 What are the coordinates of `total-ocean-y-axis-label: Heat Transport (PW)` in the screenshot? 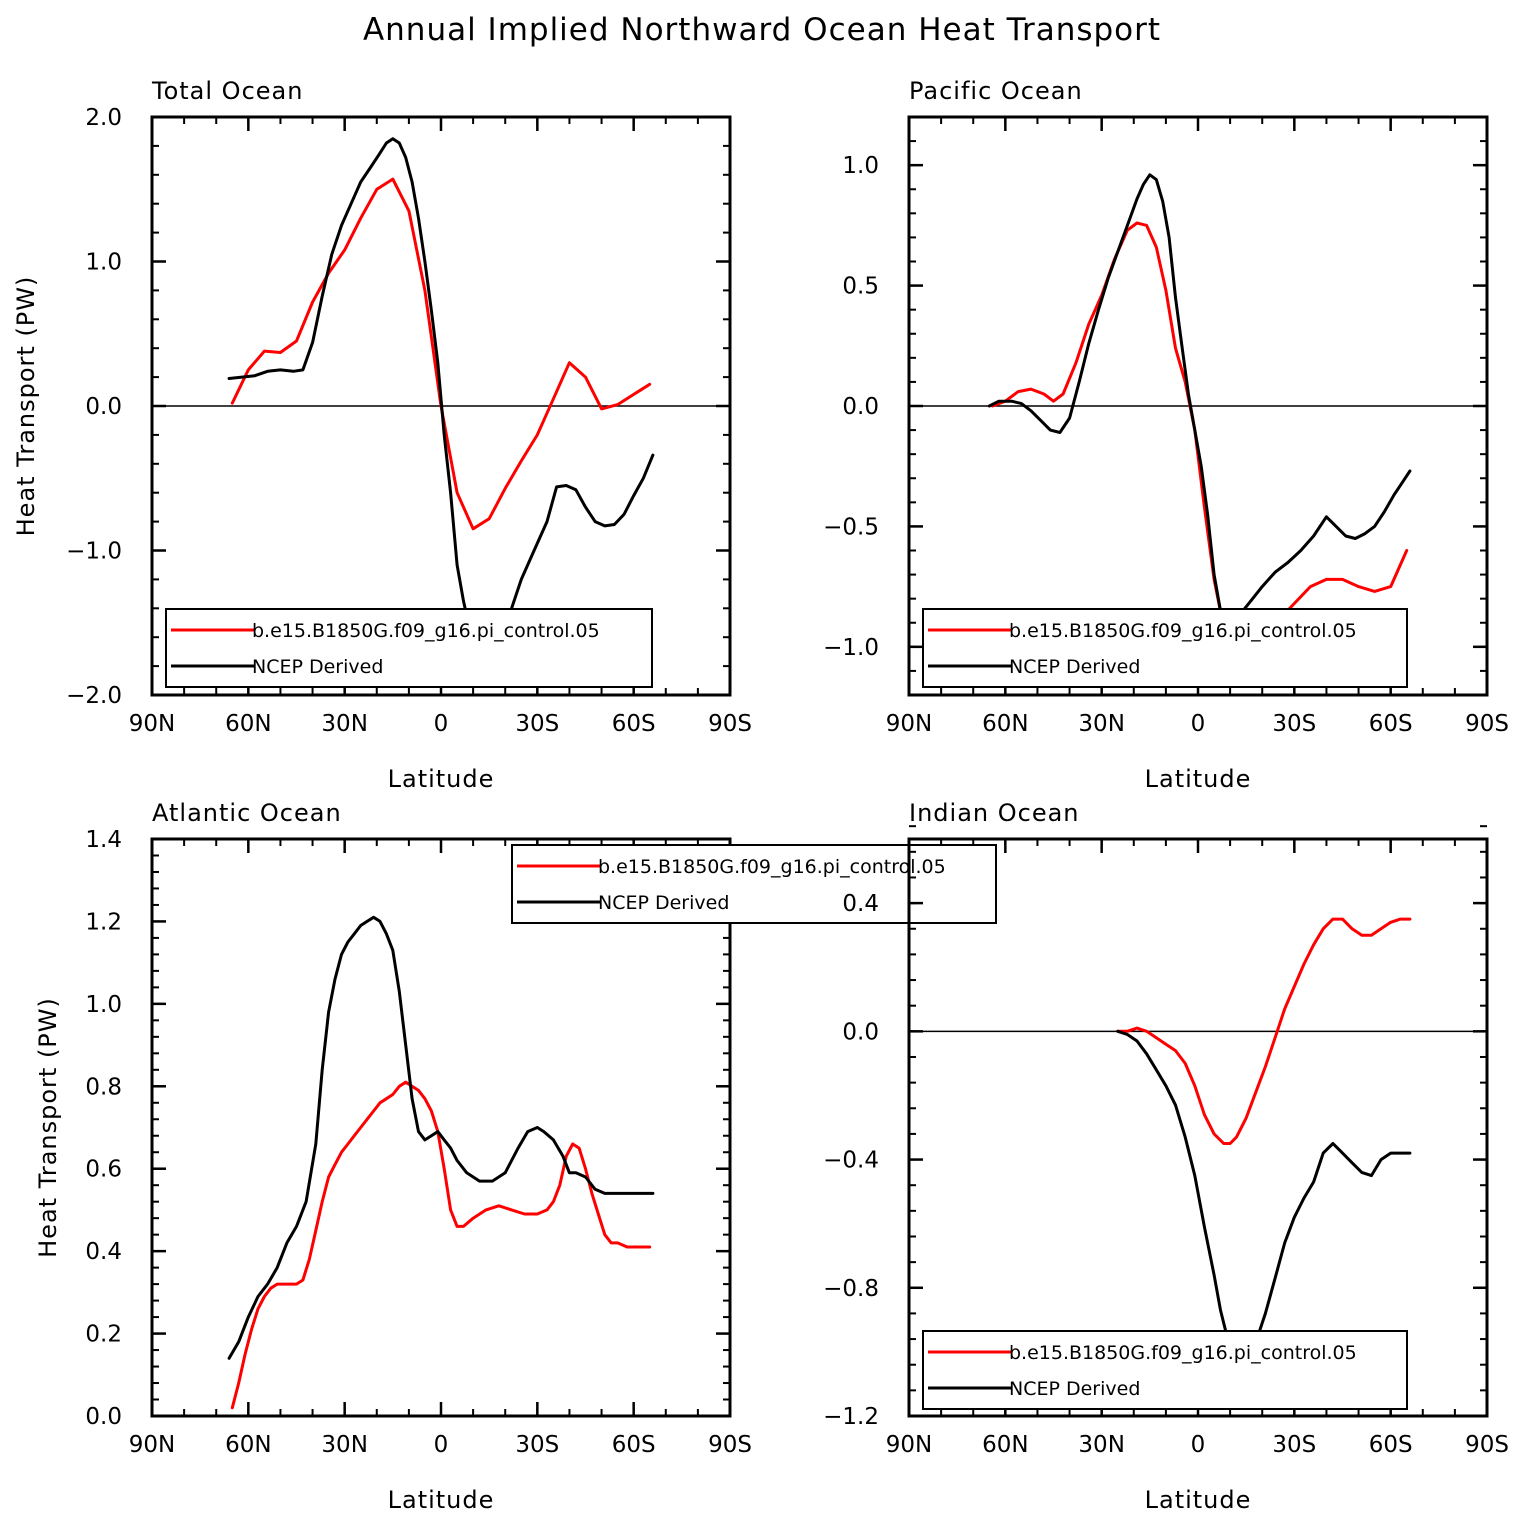 It's located at (26, 406).